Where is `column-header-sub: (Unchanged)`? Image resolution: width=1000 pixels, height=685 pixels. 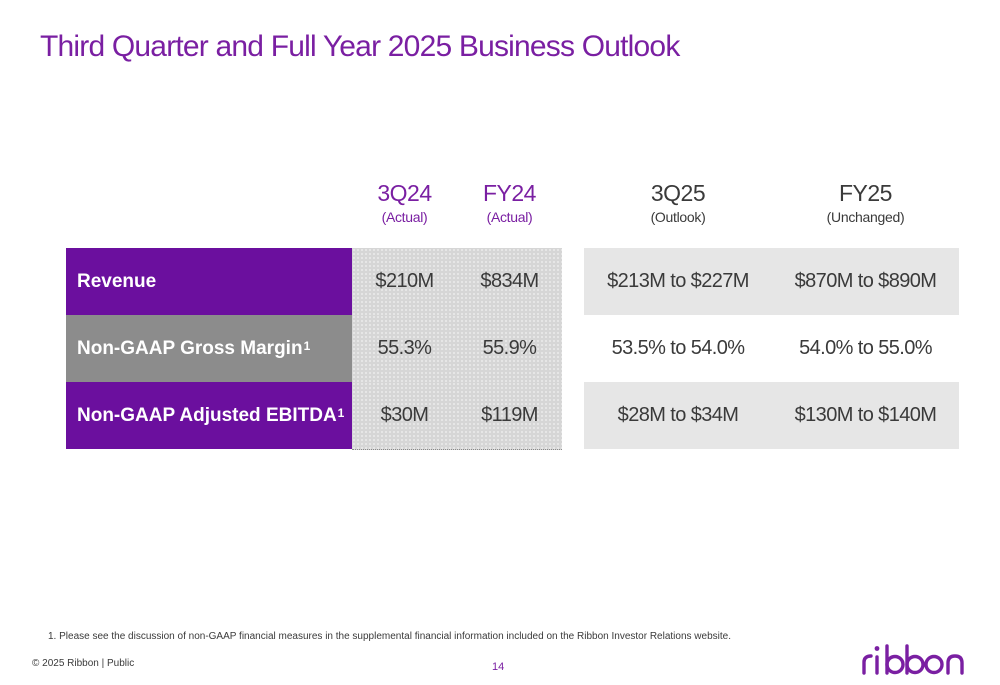 column-header-sub: (Unchanged) is located at coordinates (865, 217).